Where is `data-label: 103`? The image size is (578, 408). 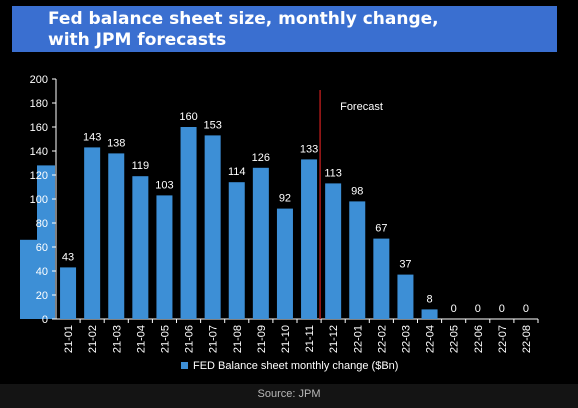 data-label: 103 is located at coordinates (164, 185).